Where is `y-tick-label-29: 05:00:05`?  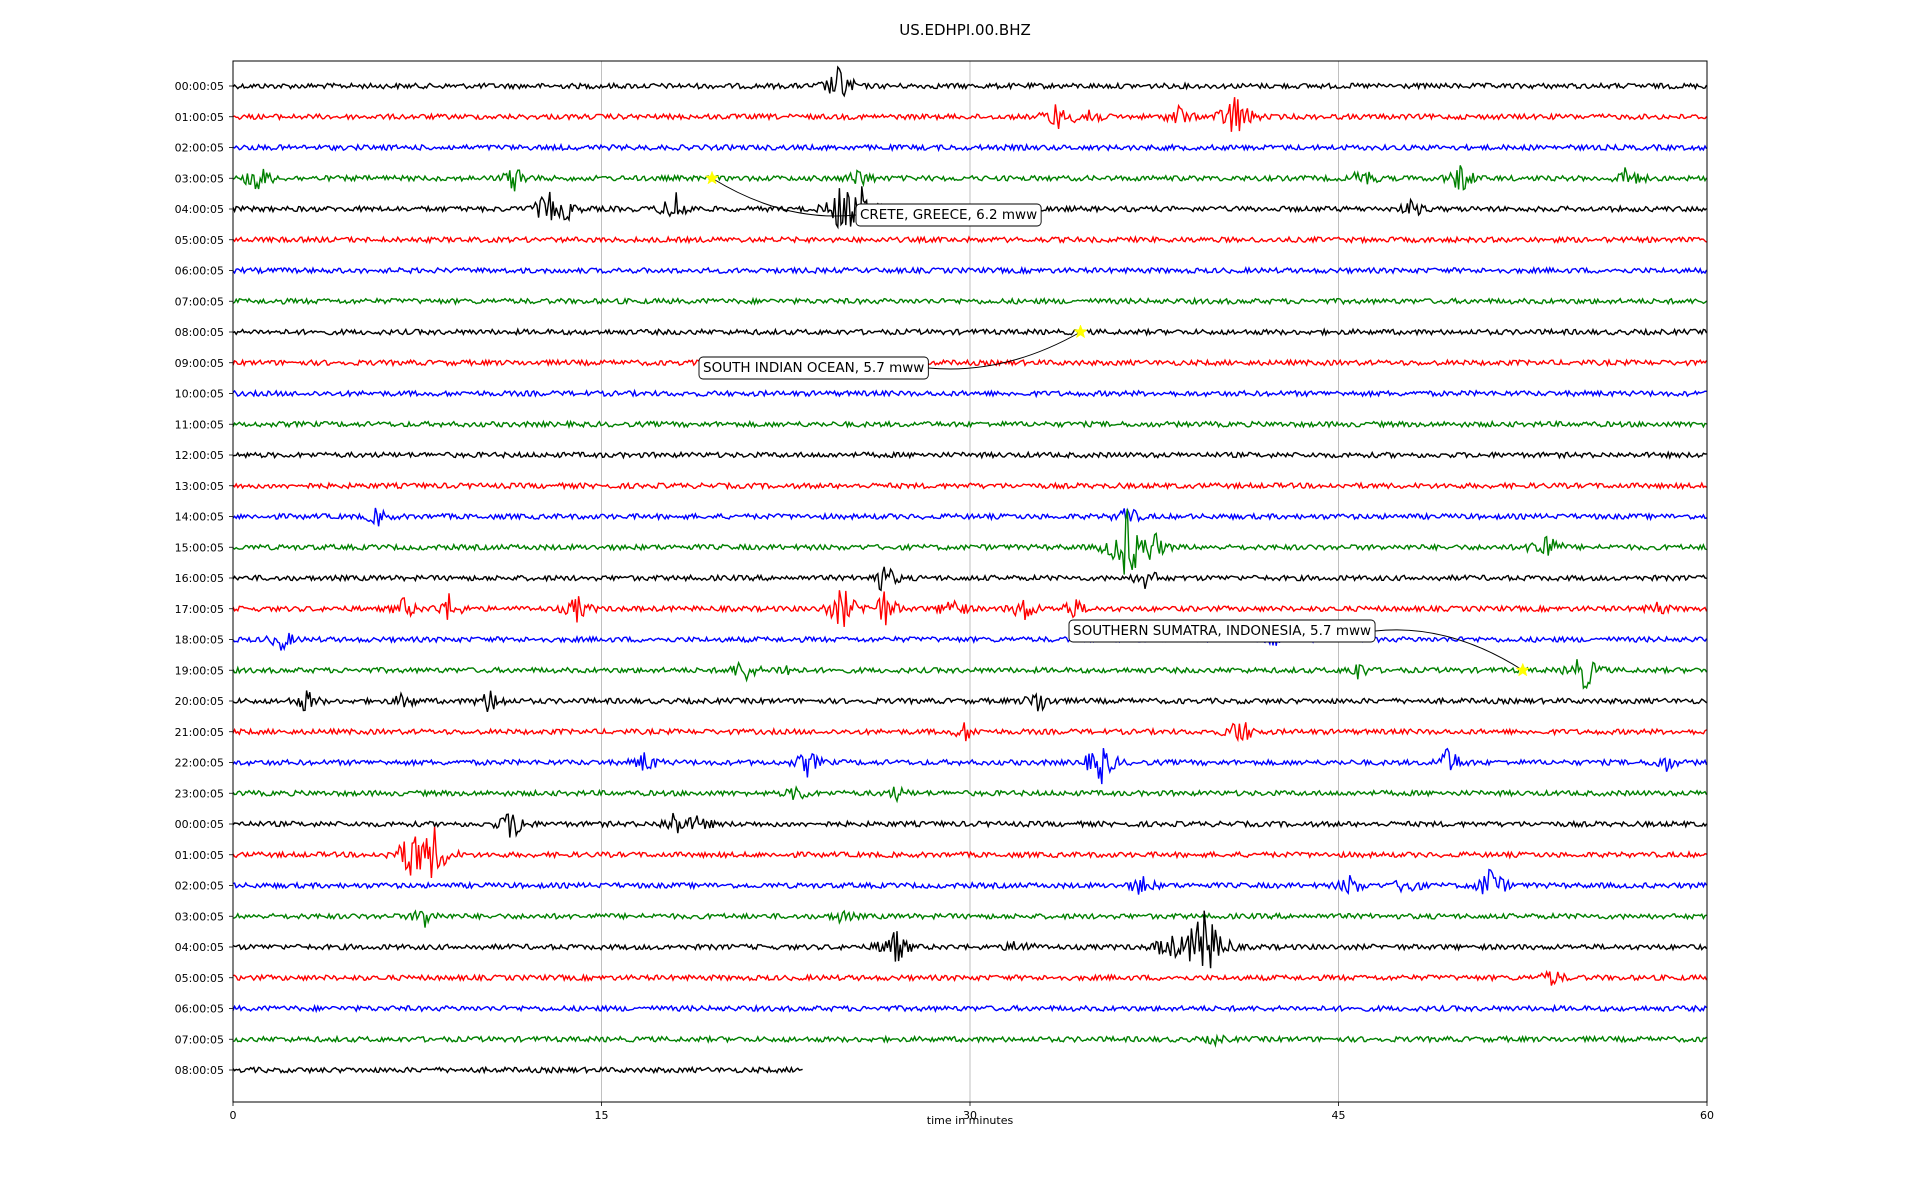
y-tick-label-29: 05:00:05 is located at coordinates (199, 978).